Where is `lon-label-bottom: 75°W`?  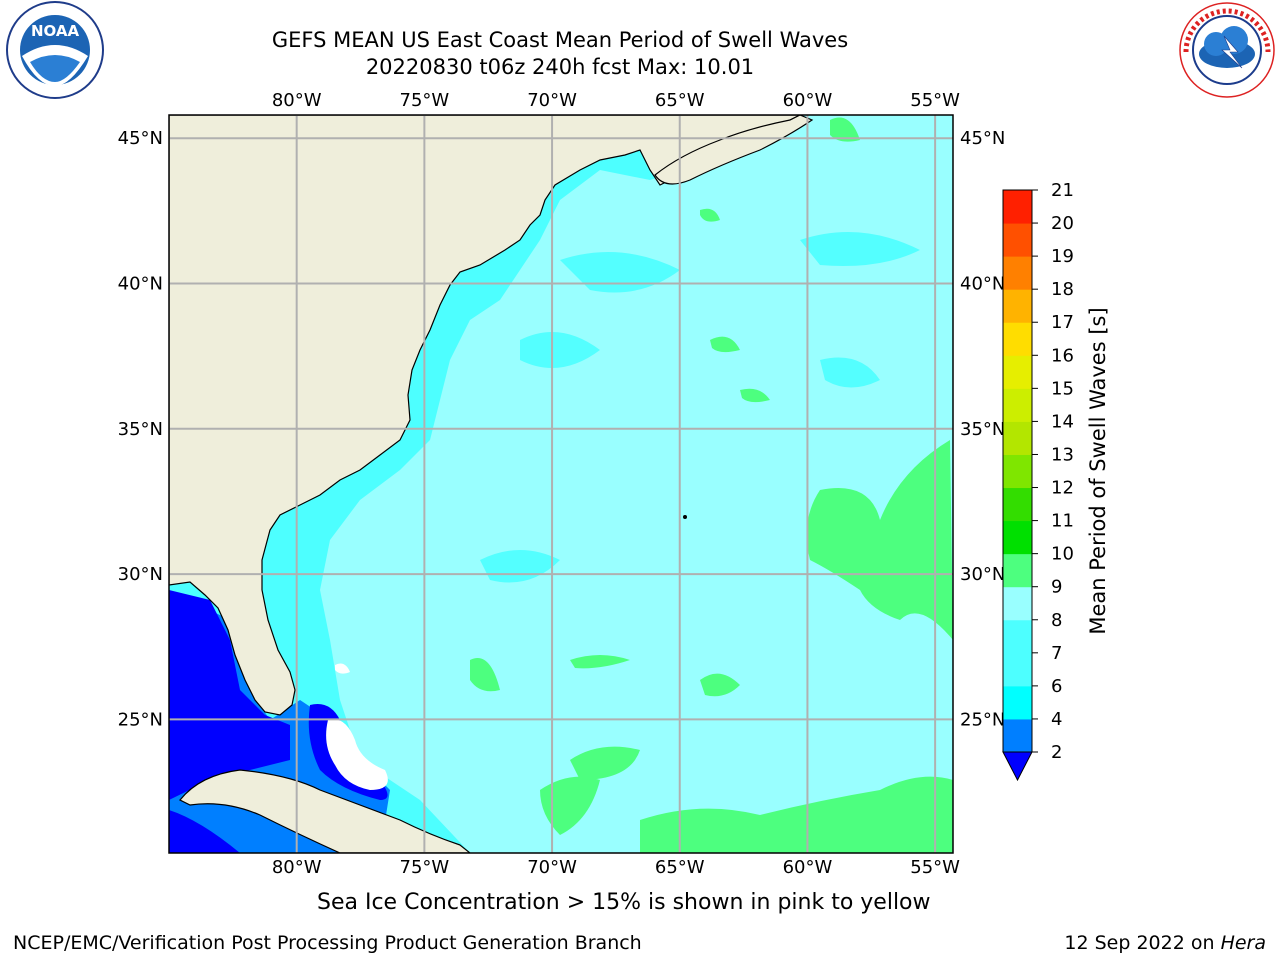 lon-label-bottom: 75°W is located at coordinates (425, 867).